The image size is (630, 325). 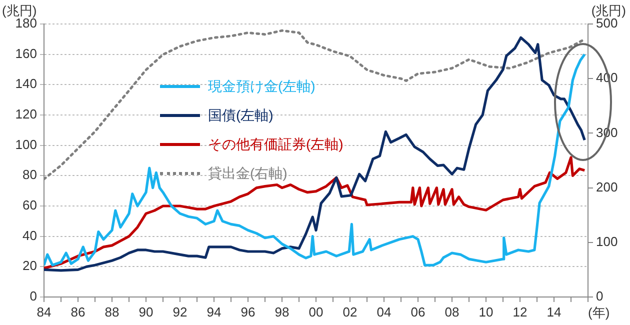 What do you see at coordinates (180, 312) in the screenshot?
I see `x-tick-label: 92` at bounding box center [180, 312].